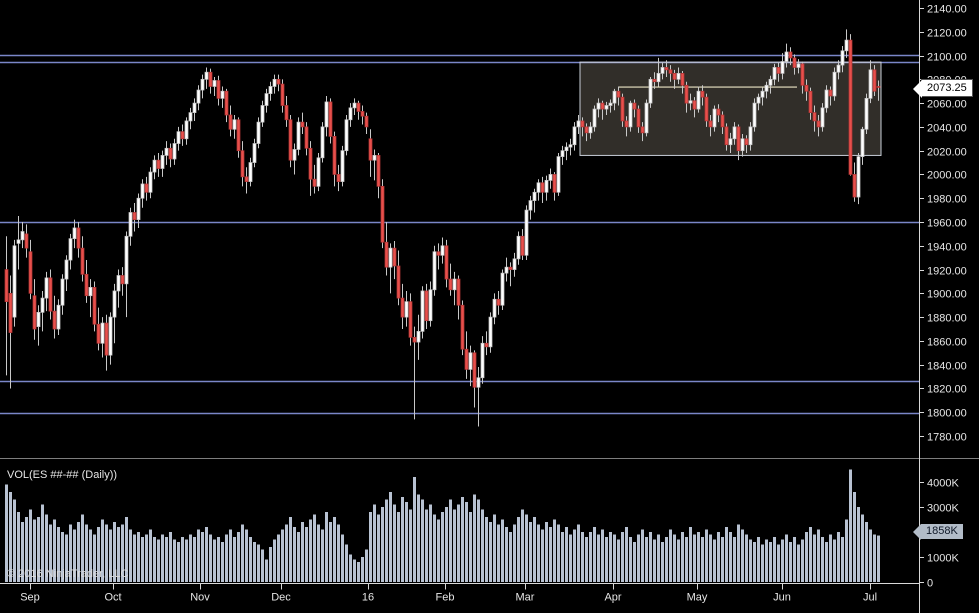 This screenshot has height=613, width=979. What do you see at coordinates (281, 598) in the screenshot?
I see `svg-text: Dec` at bounding box center [281, 598].